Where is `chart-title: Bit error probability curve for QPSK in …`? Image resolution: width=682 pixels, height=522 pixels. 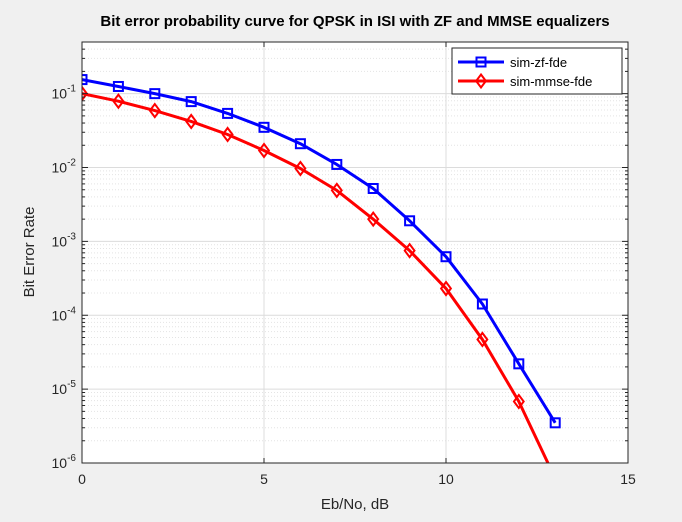 chart-title: Bit error probability curve for QPSK in … is located at coordinates (354, 21).